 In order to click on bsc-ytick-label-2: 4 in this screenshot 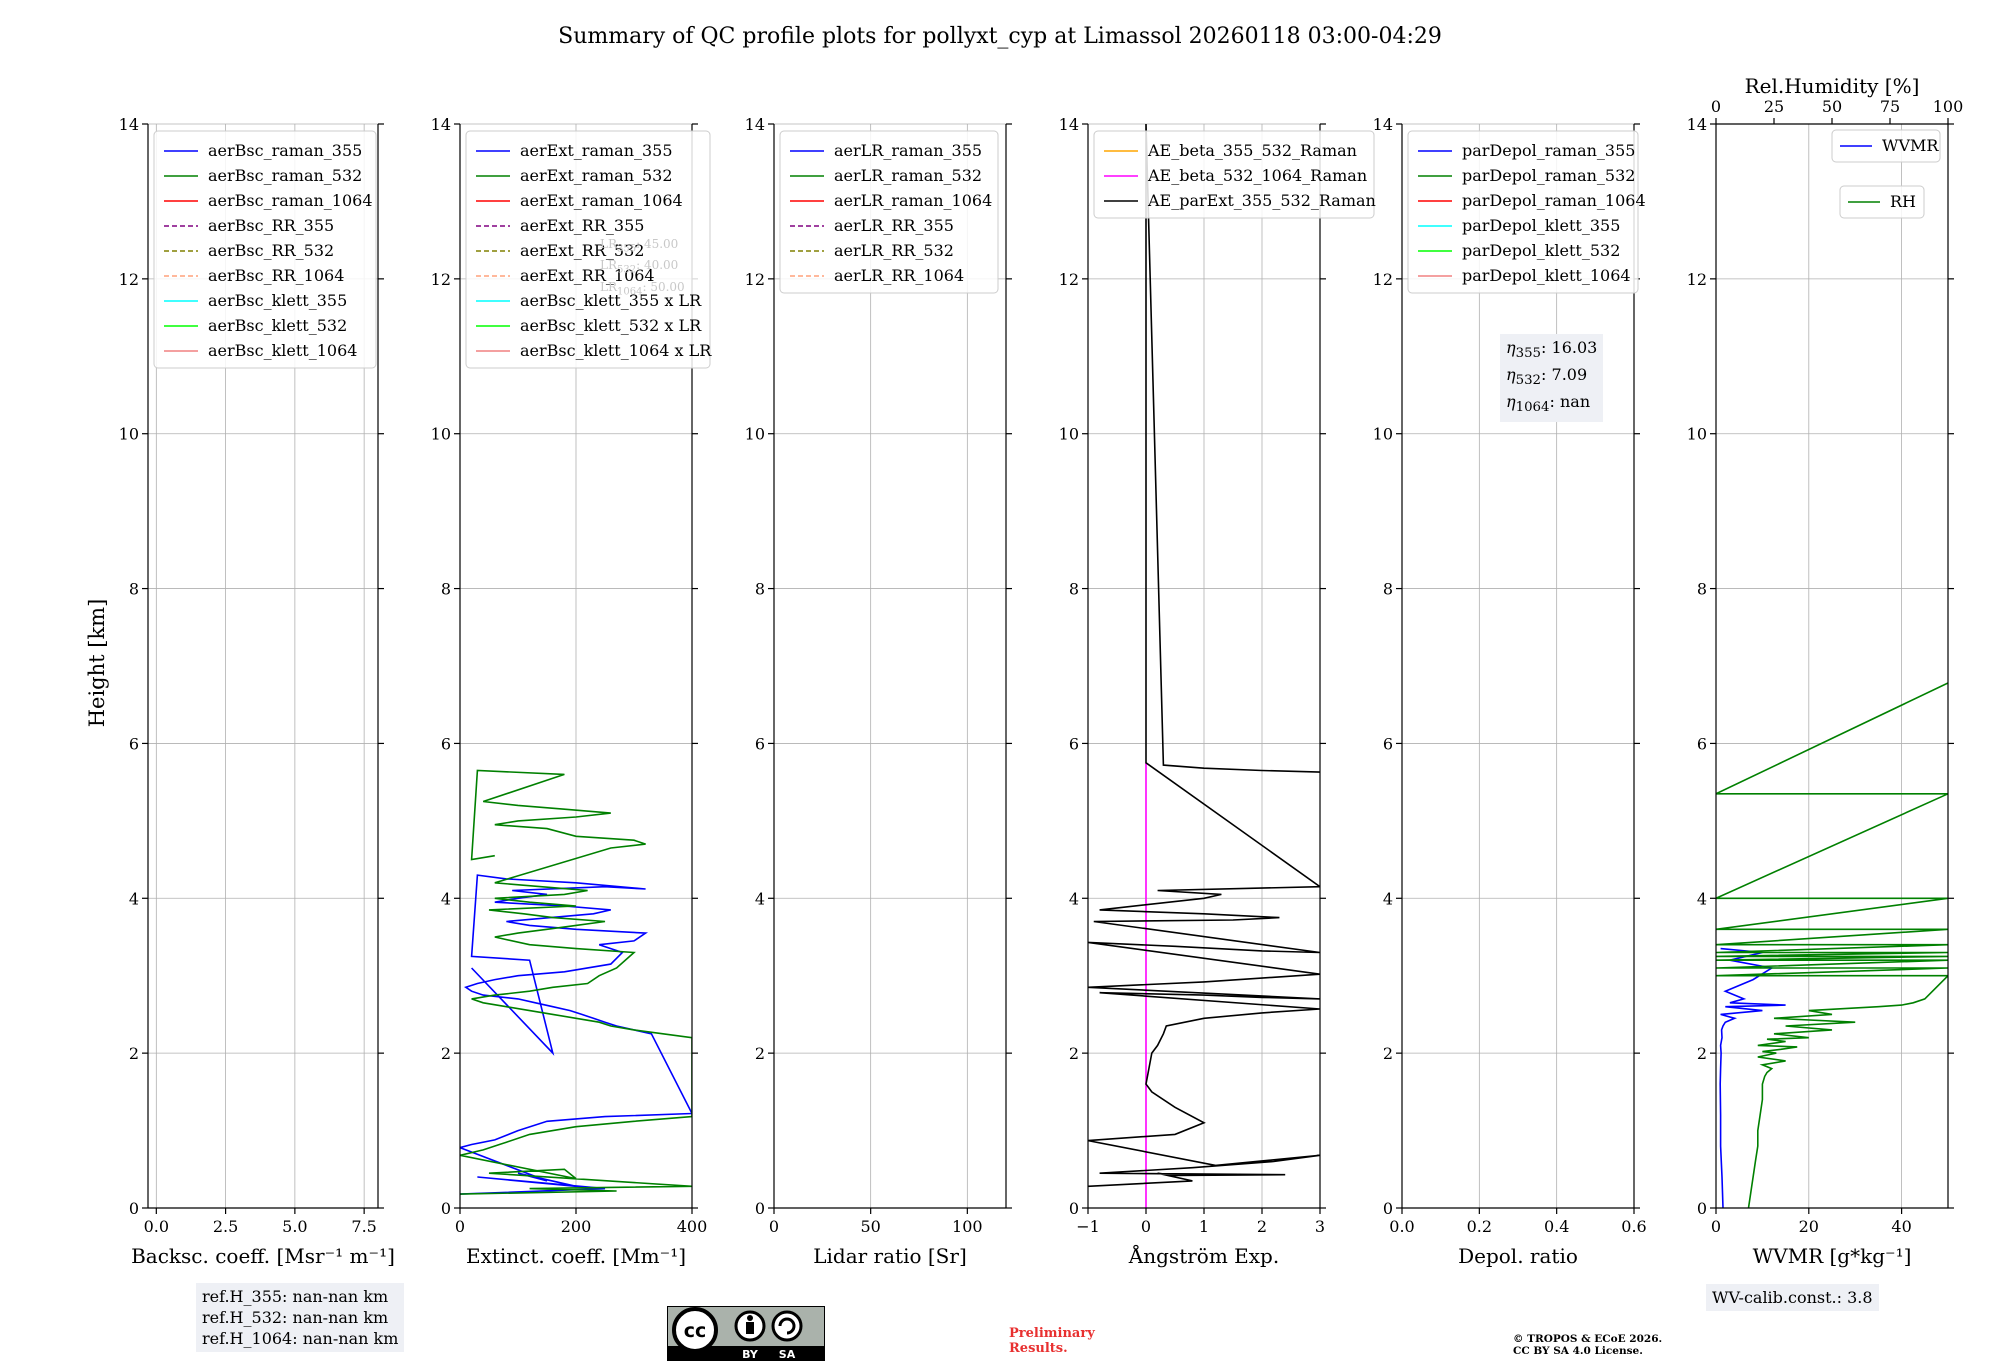, I will do `click(134, 898)`.